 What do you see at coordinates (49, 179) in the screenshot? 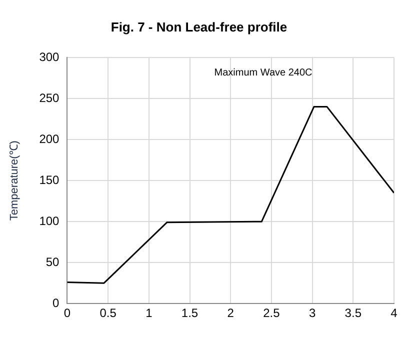
I see `y-tick-label: 150` at bounding box center [49, 179].